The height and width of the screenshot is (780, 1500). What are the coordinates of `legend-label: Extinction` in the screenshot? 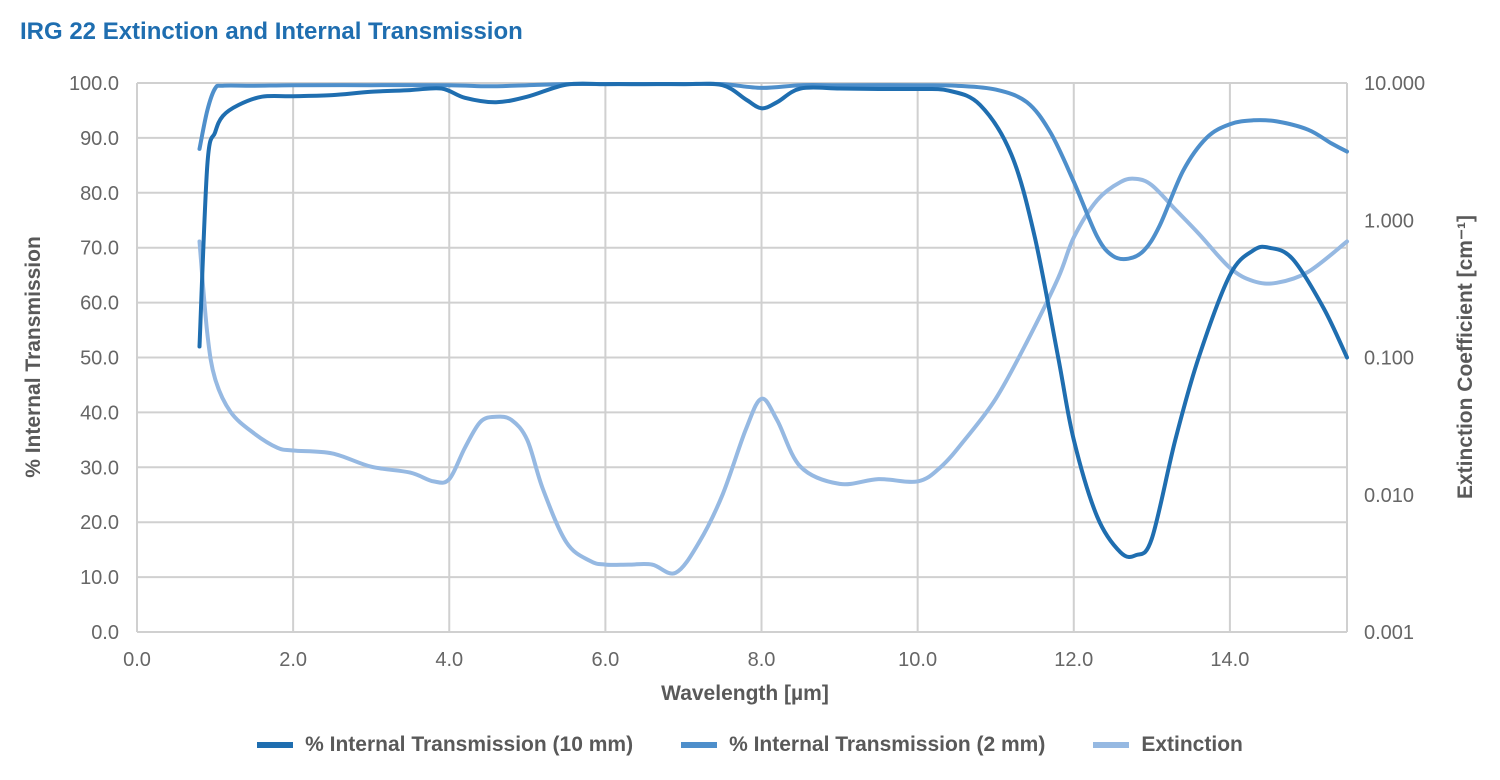 It's located at (1192, 744).